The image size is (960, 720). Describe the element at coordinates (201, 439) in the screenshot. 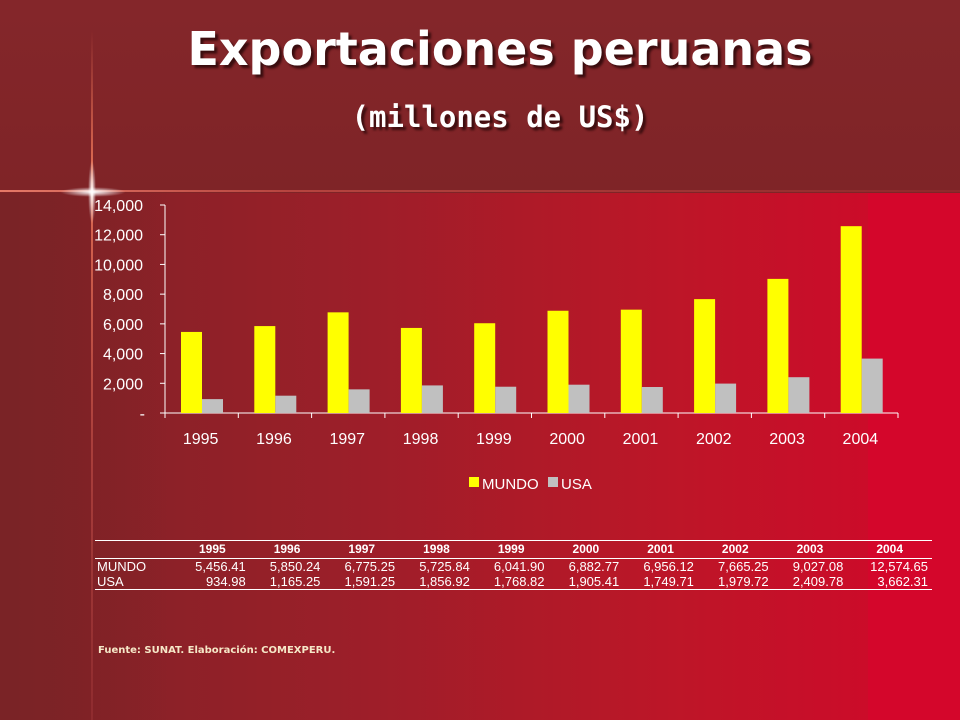

I see `x-tick-label: 1995` at that location.